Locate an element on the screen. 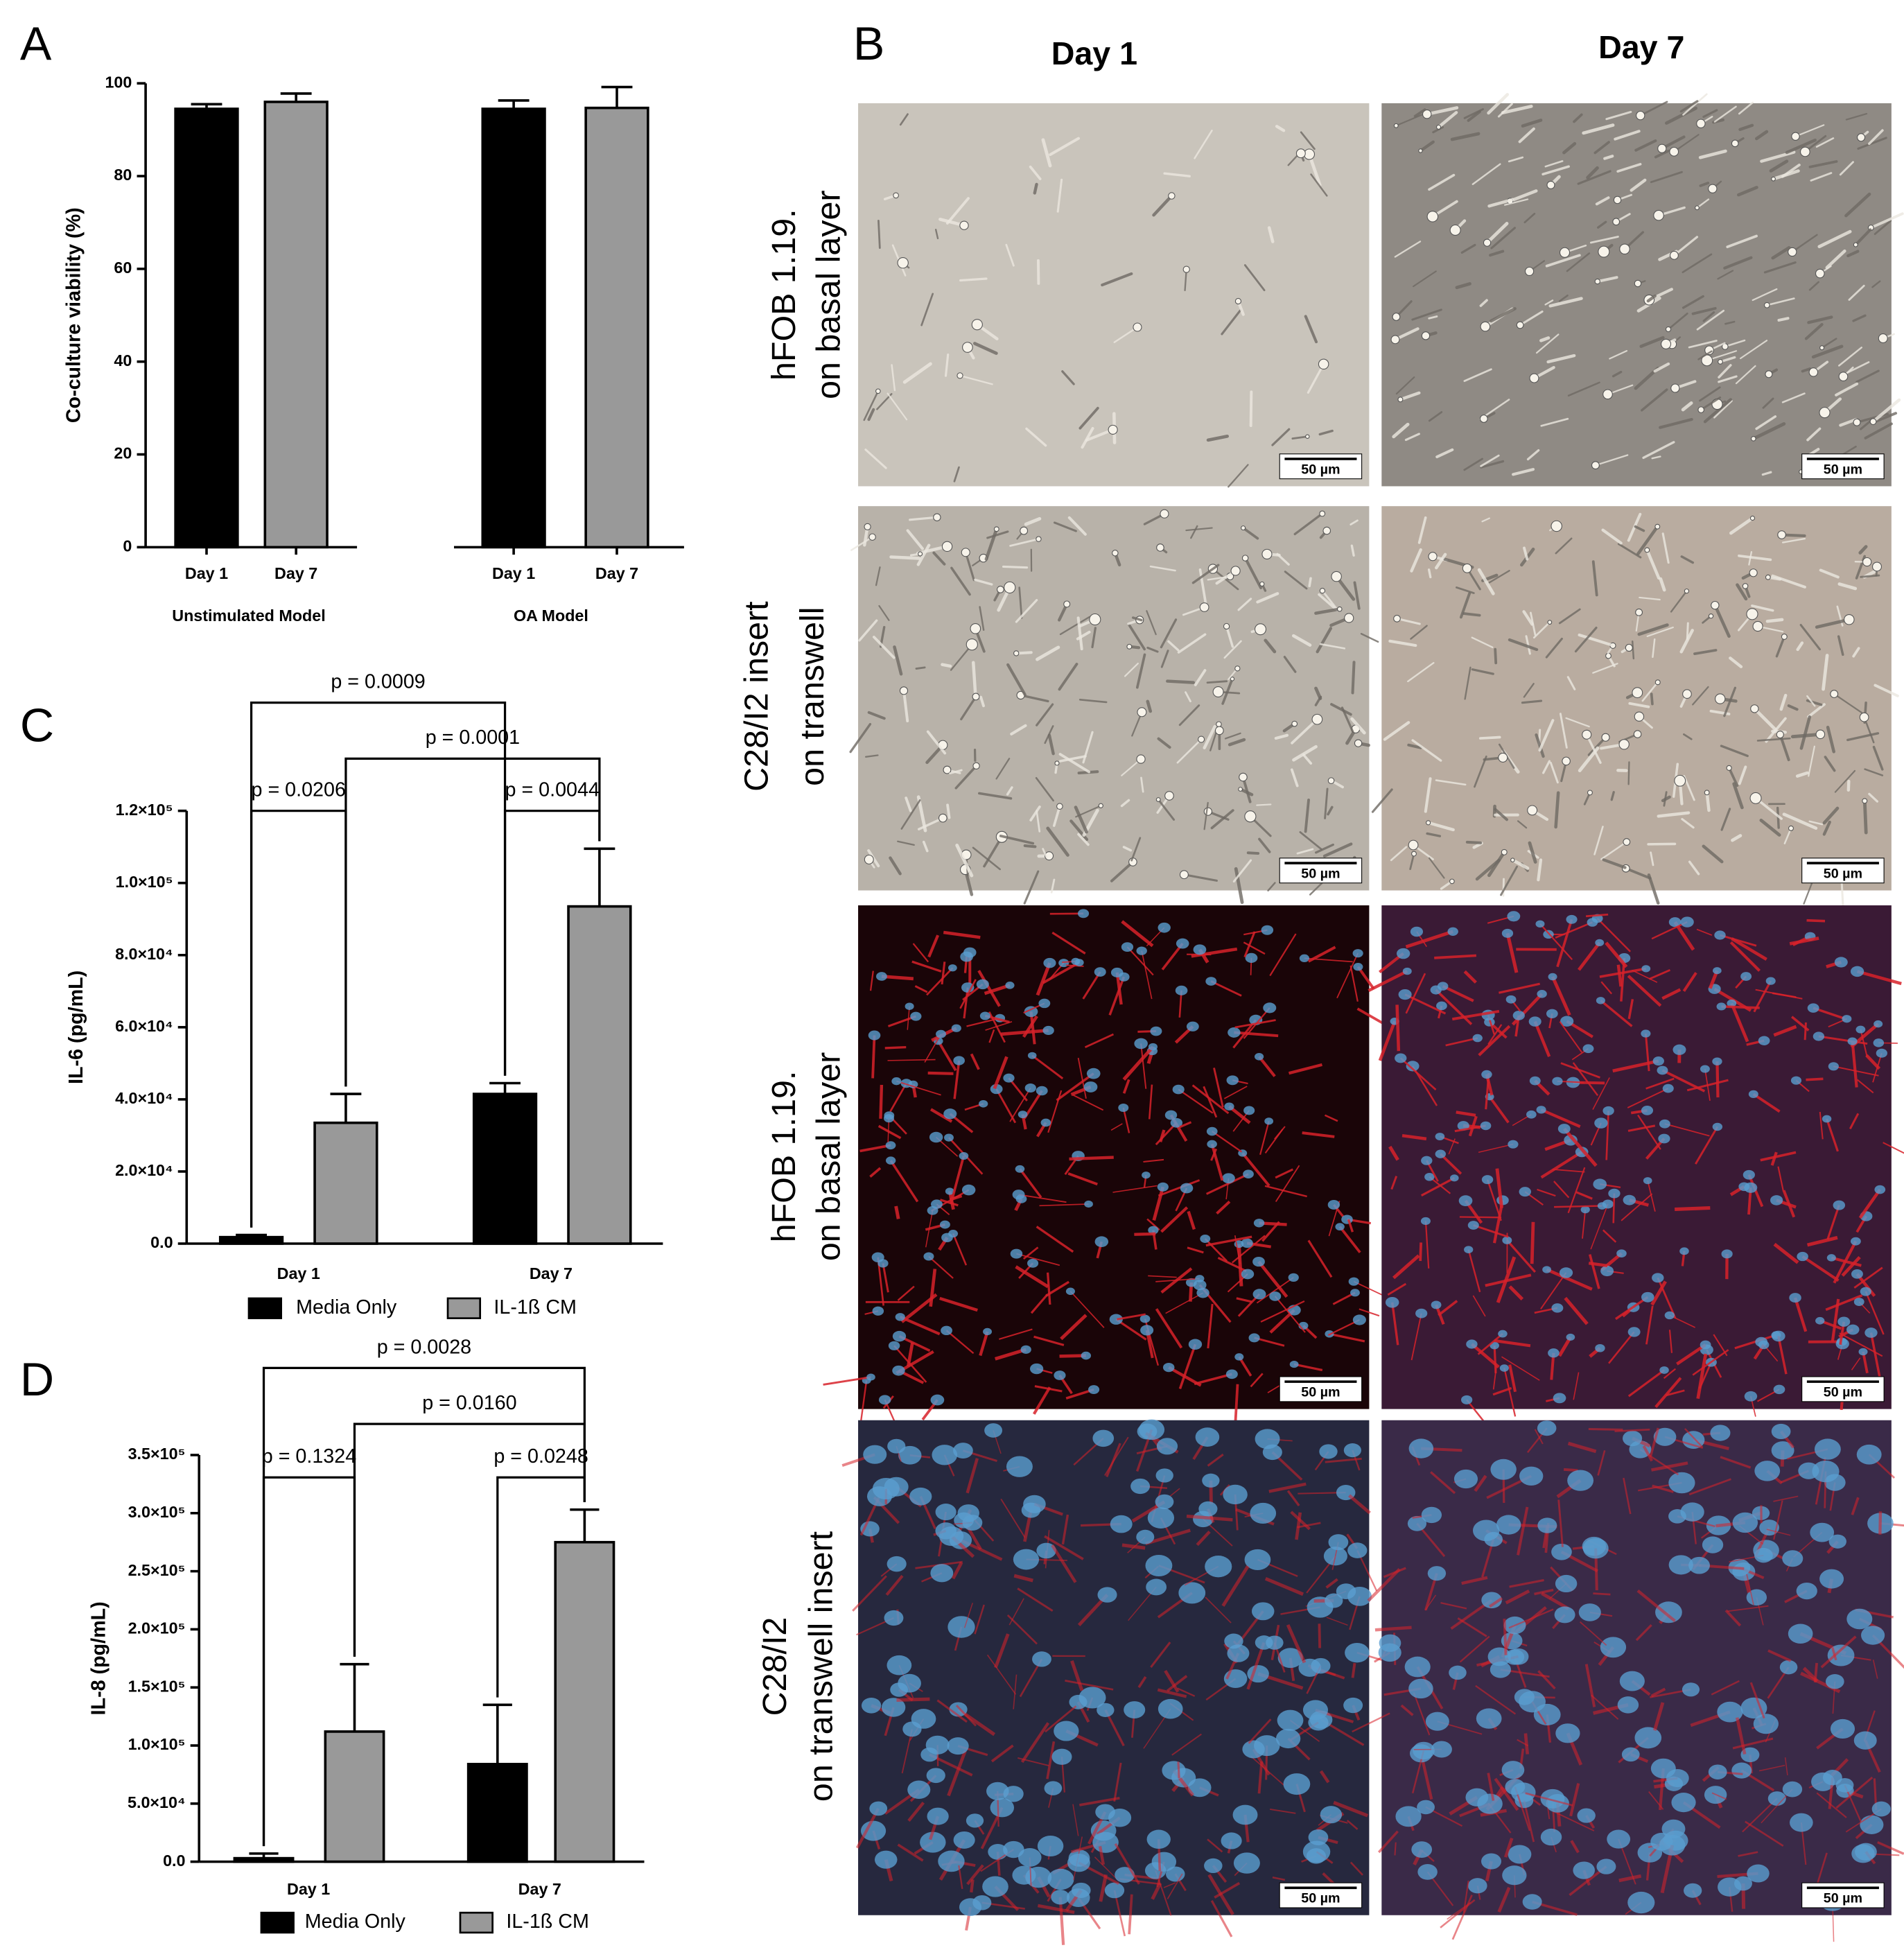 The image size is (1904, 1950). legend-swatch is located at coordinates (464, 1308).